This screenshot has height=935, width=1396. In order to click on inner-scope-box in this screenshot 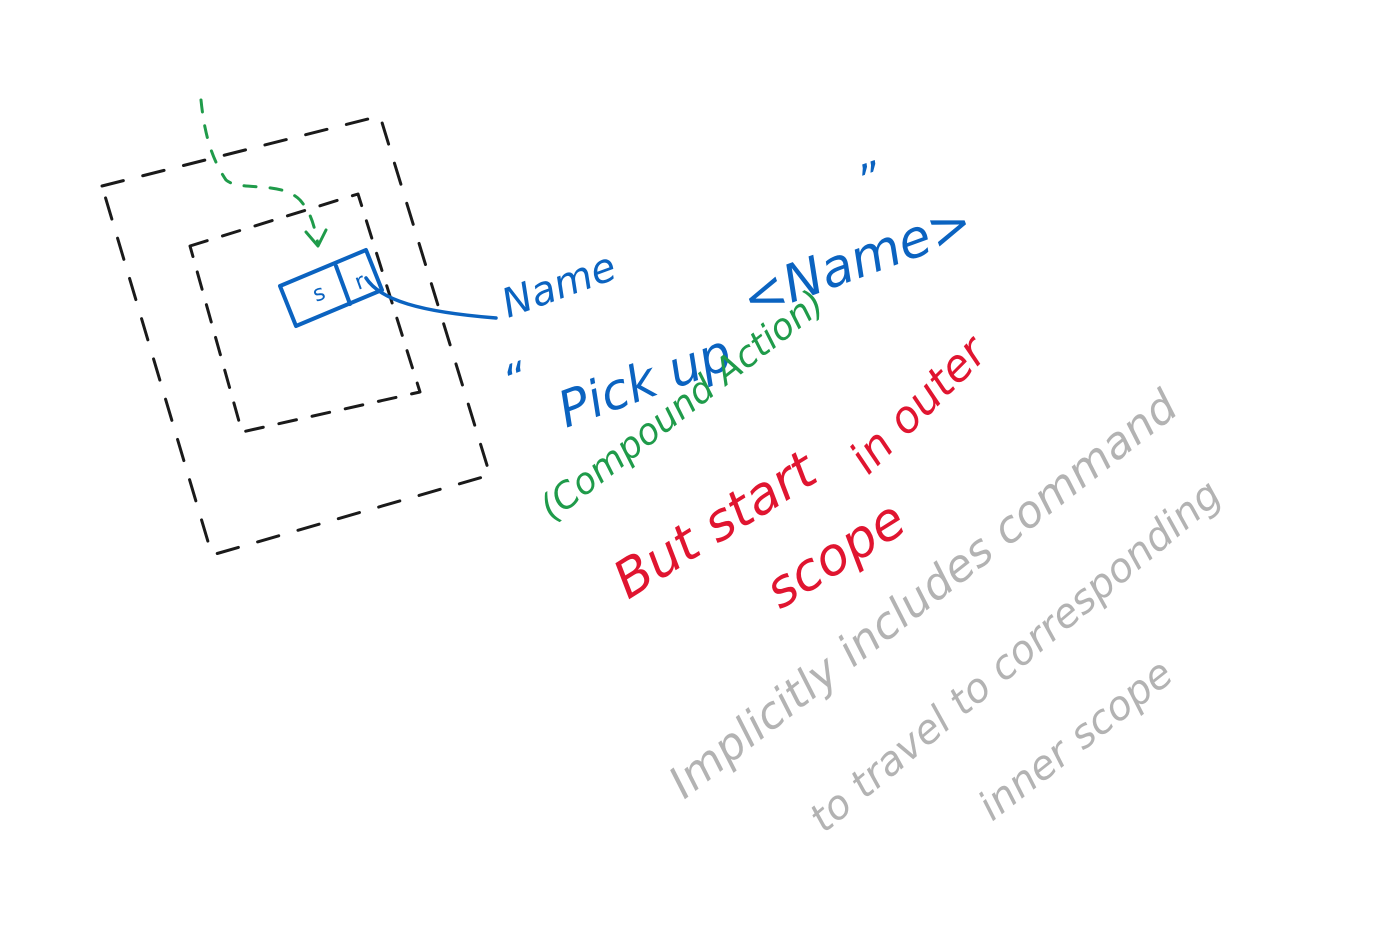, I will do `click(305, 313)`.